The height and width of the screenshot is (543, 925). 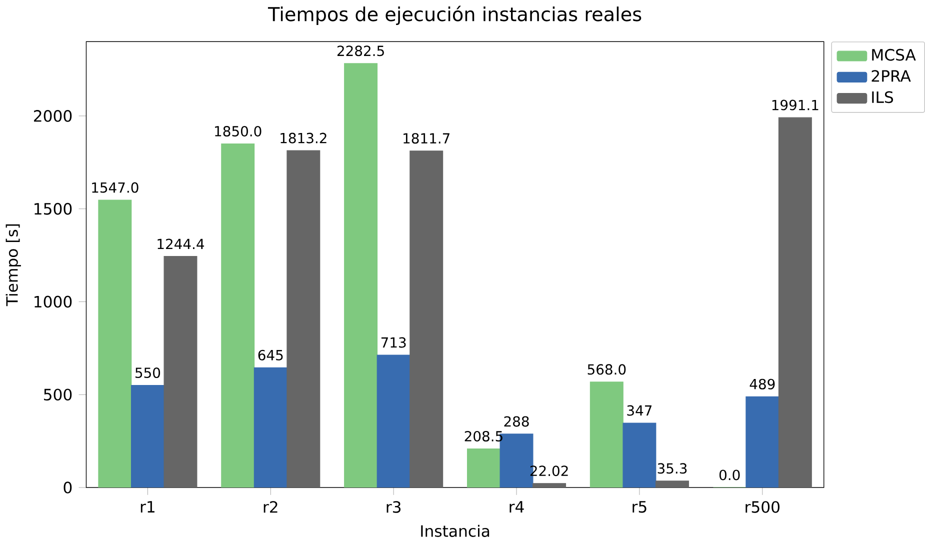 I want to click on y-tick-label: 500, so click(x=58, y=394).